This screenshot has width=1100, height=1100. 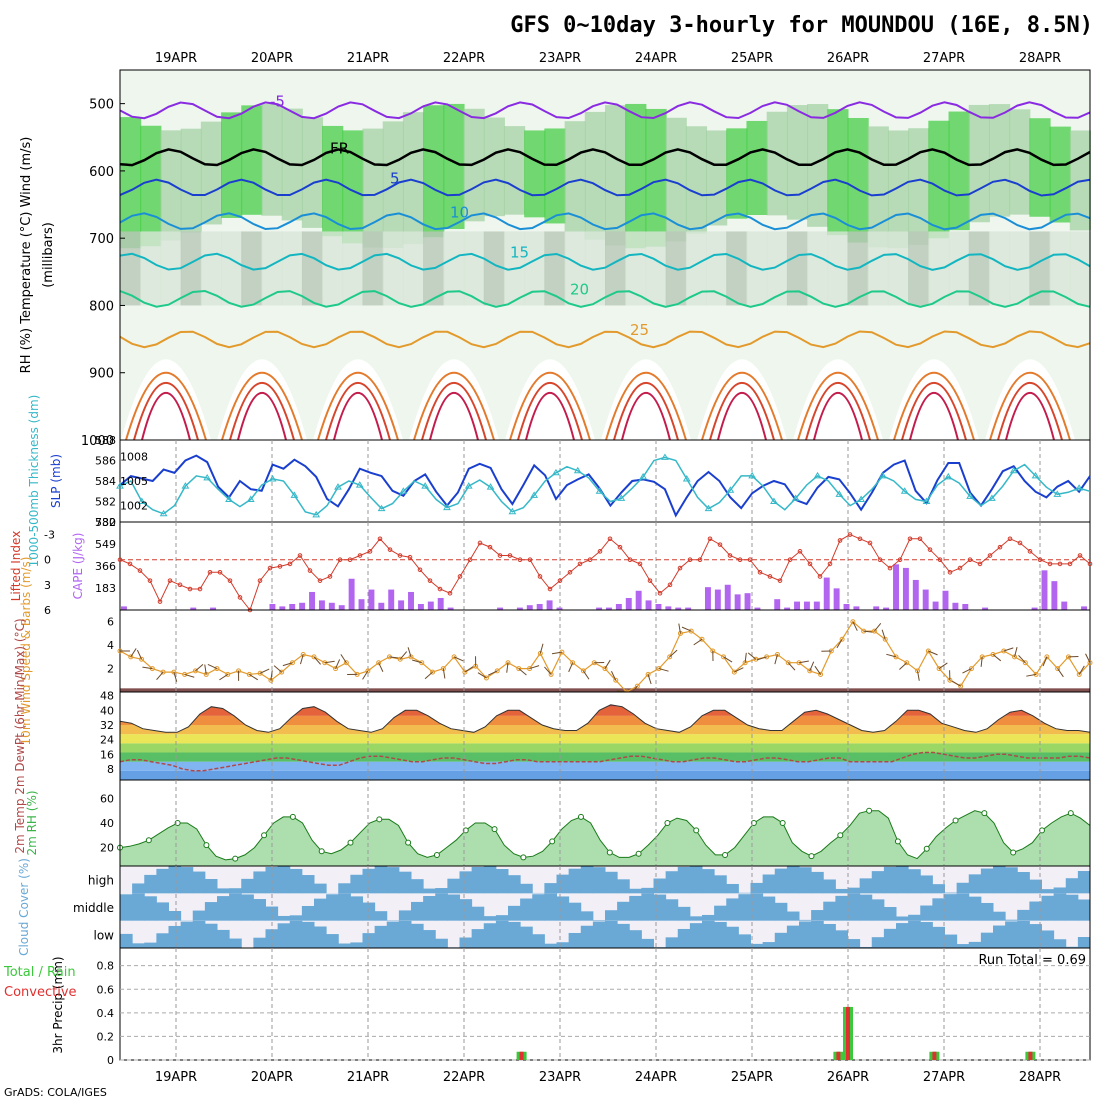 I want to click on day-label-top: 28APR, so click(x=1040, y=58).